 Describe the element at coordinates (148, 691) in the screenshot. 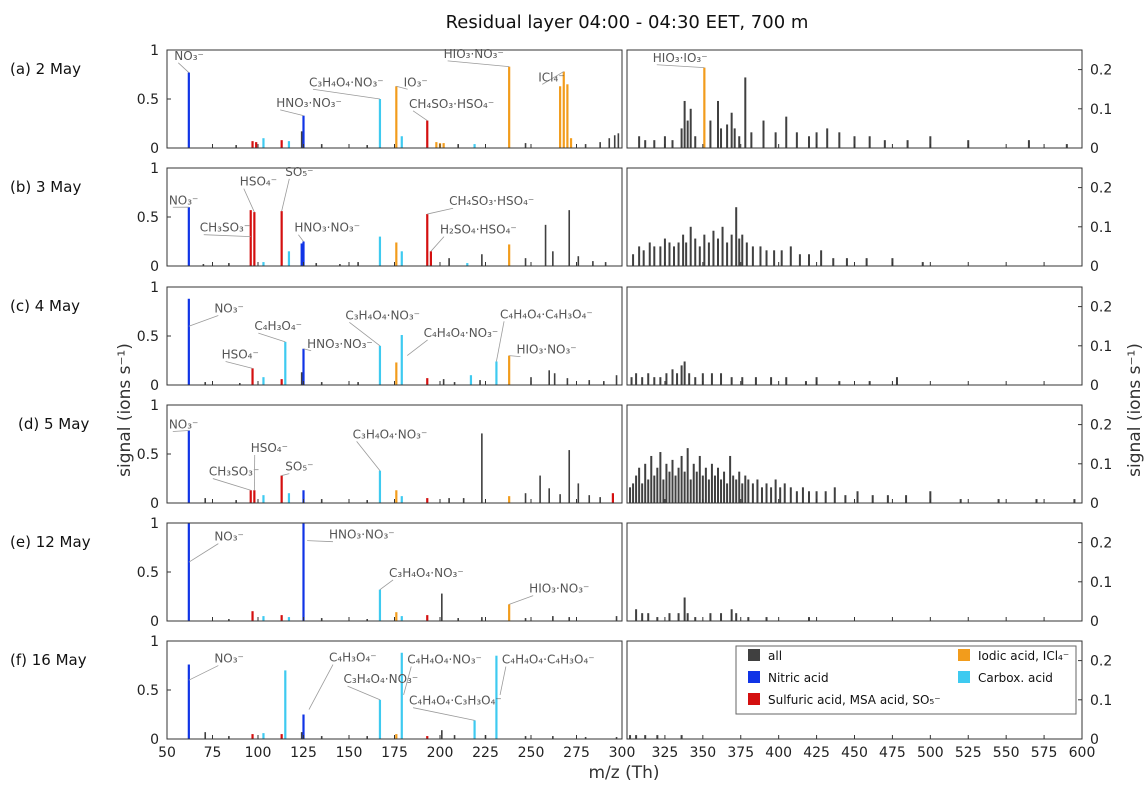

I see `y-tick-label: 0.5` at that location.